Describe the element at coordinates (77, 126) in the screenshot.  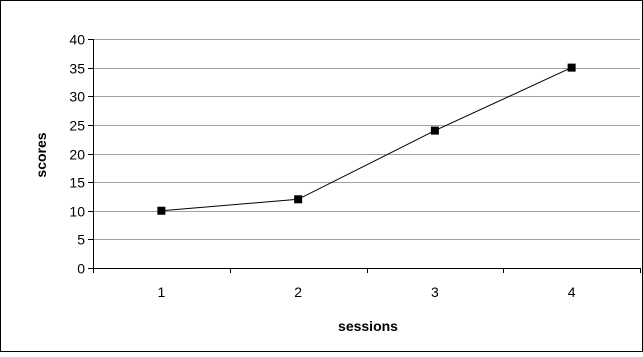
I see `y-tick-label-25: 25` at that location.